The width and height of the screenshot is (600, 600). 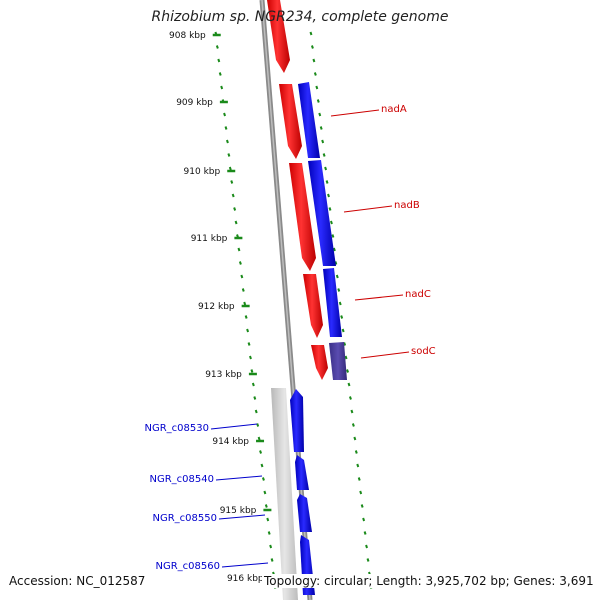 What do you see at coordinates (302, 472) in the screenshot?
I see `gene-feature-NGR_c08540` at bounding box center [302, 472].